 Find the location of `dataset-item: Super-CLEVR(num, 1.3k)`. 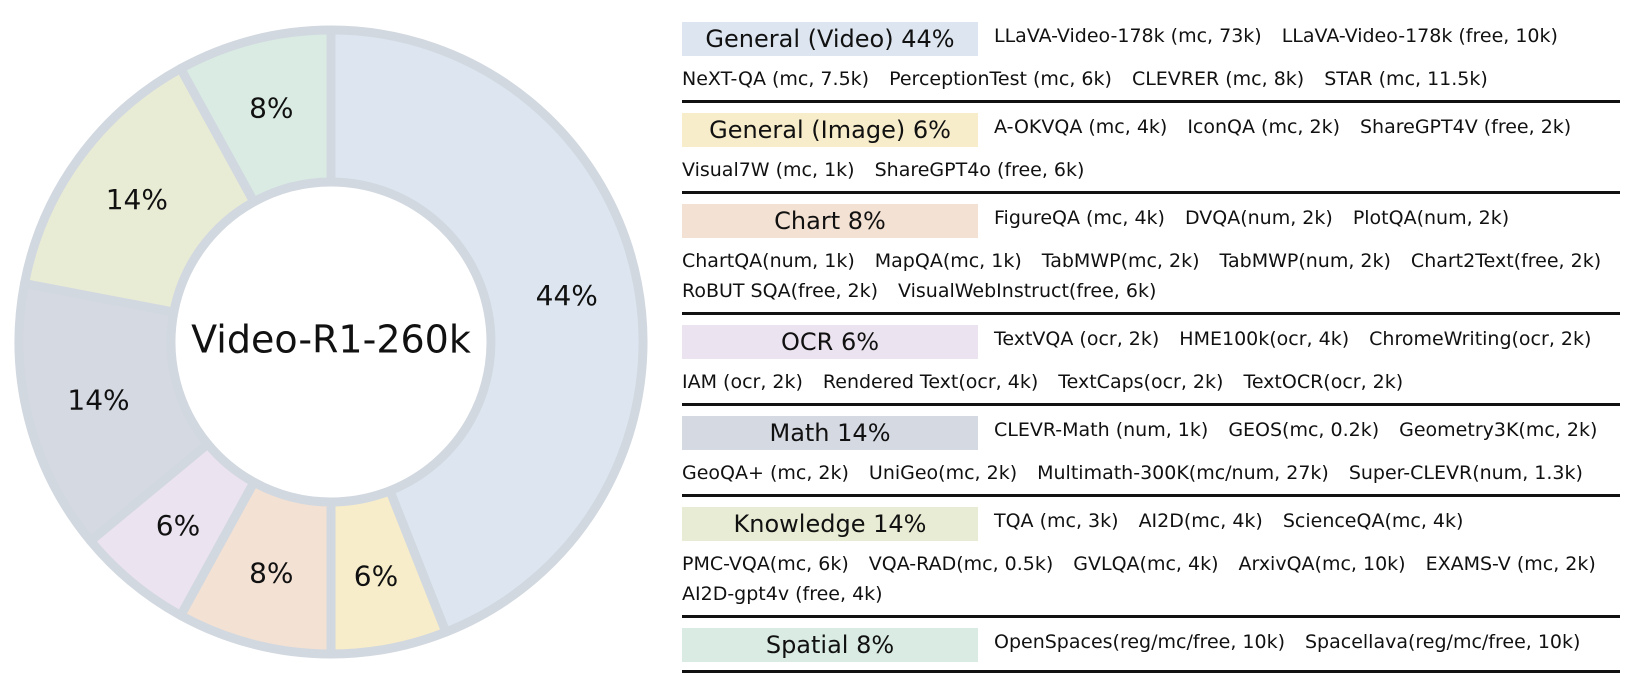

dataset-item: Super-CLEVR(num, 1.3k) is located at coordinates (1465, 473).